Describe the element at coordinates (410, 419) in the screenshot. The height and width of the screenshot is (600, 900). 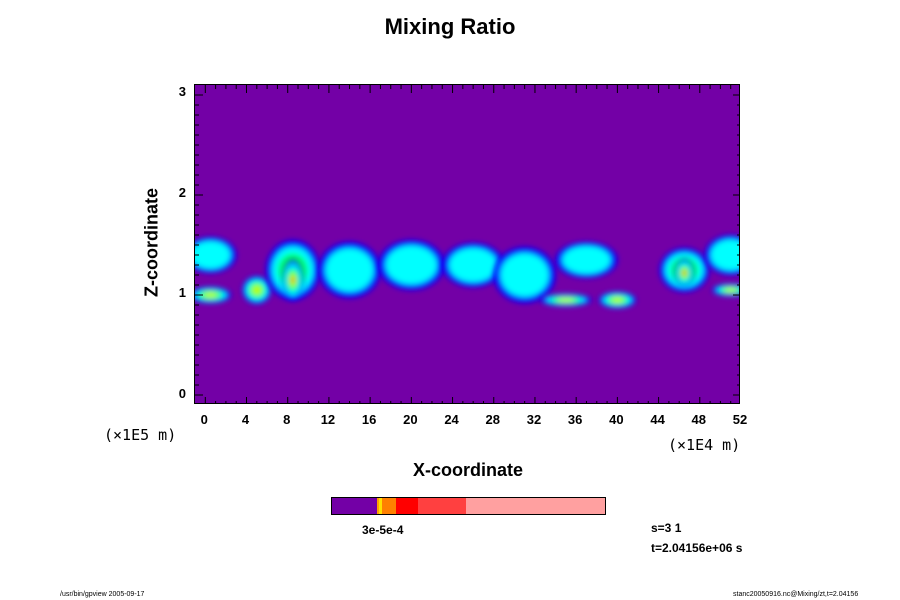
I see `x-tick-label: 20` at that location.